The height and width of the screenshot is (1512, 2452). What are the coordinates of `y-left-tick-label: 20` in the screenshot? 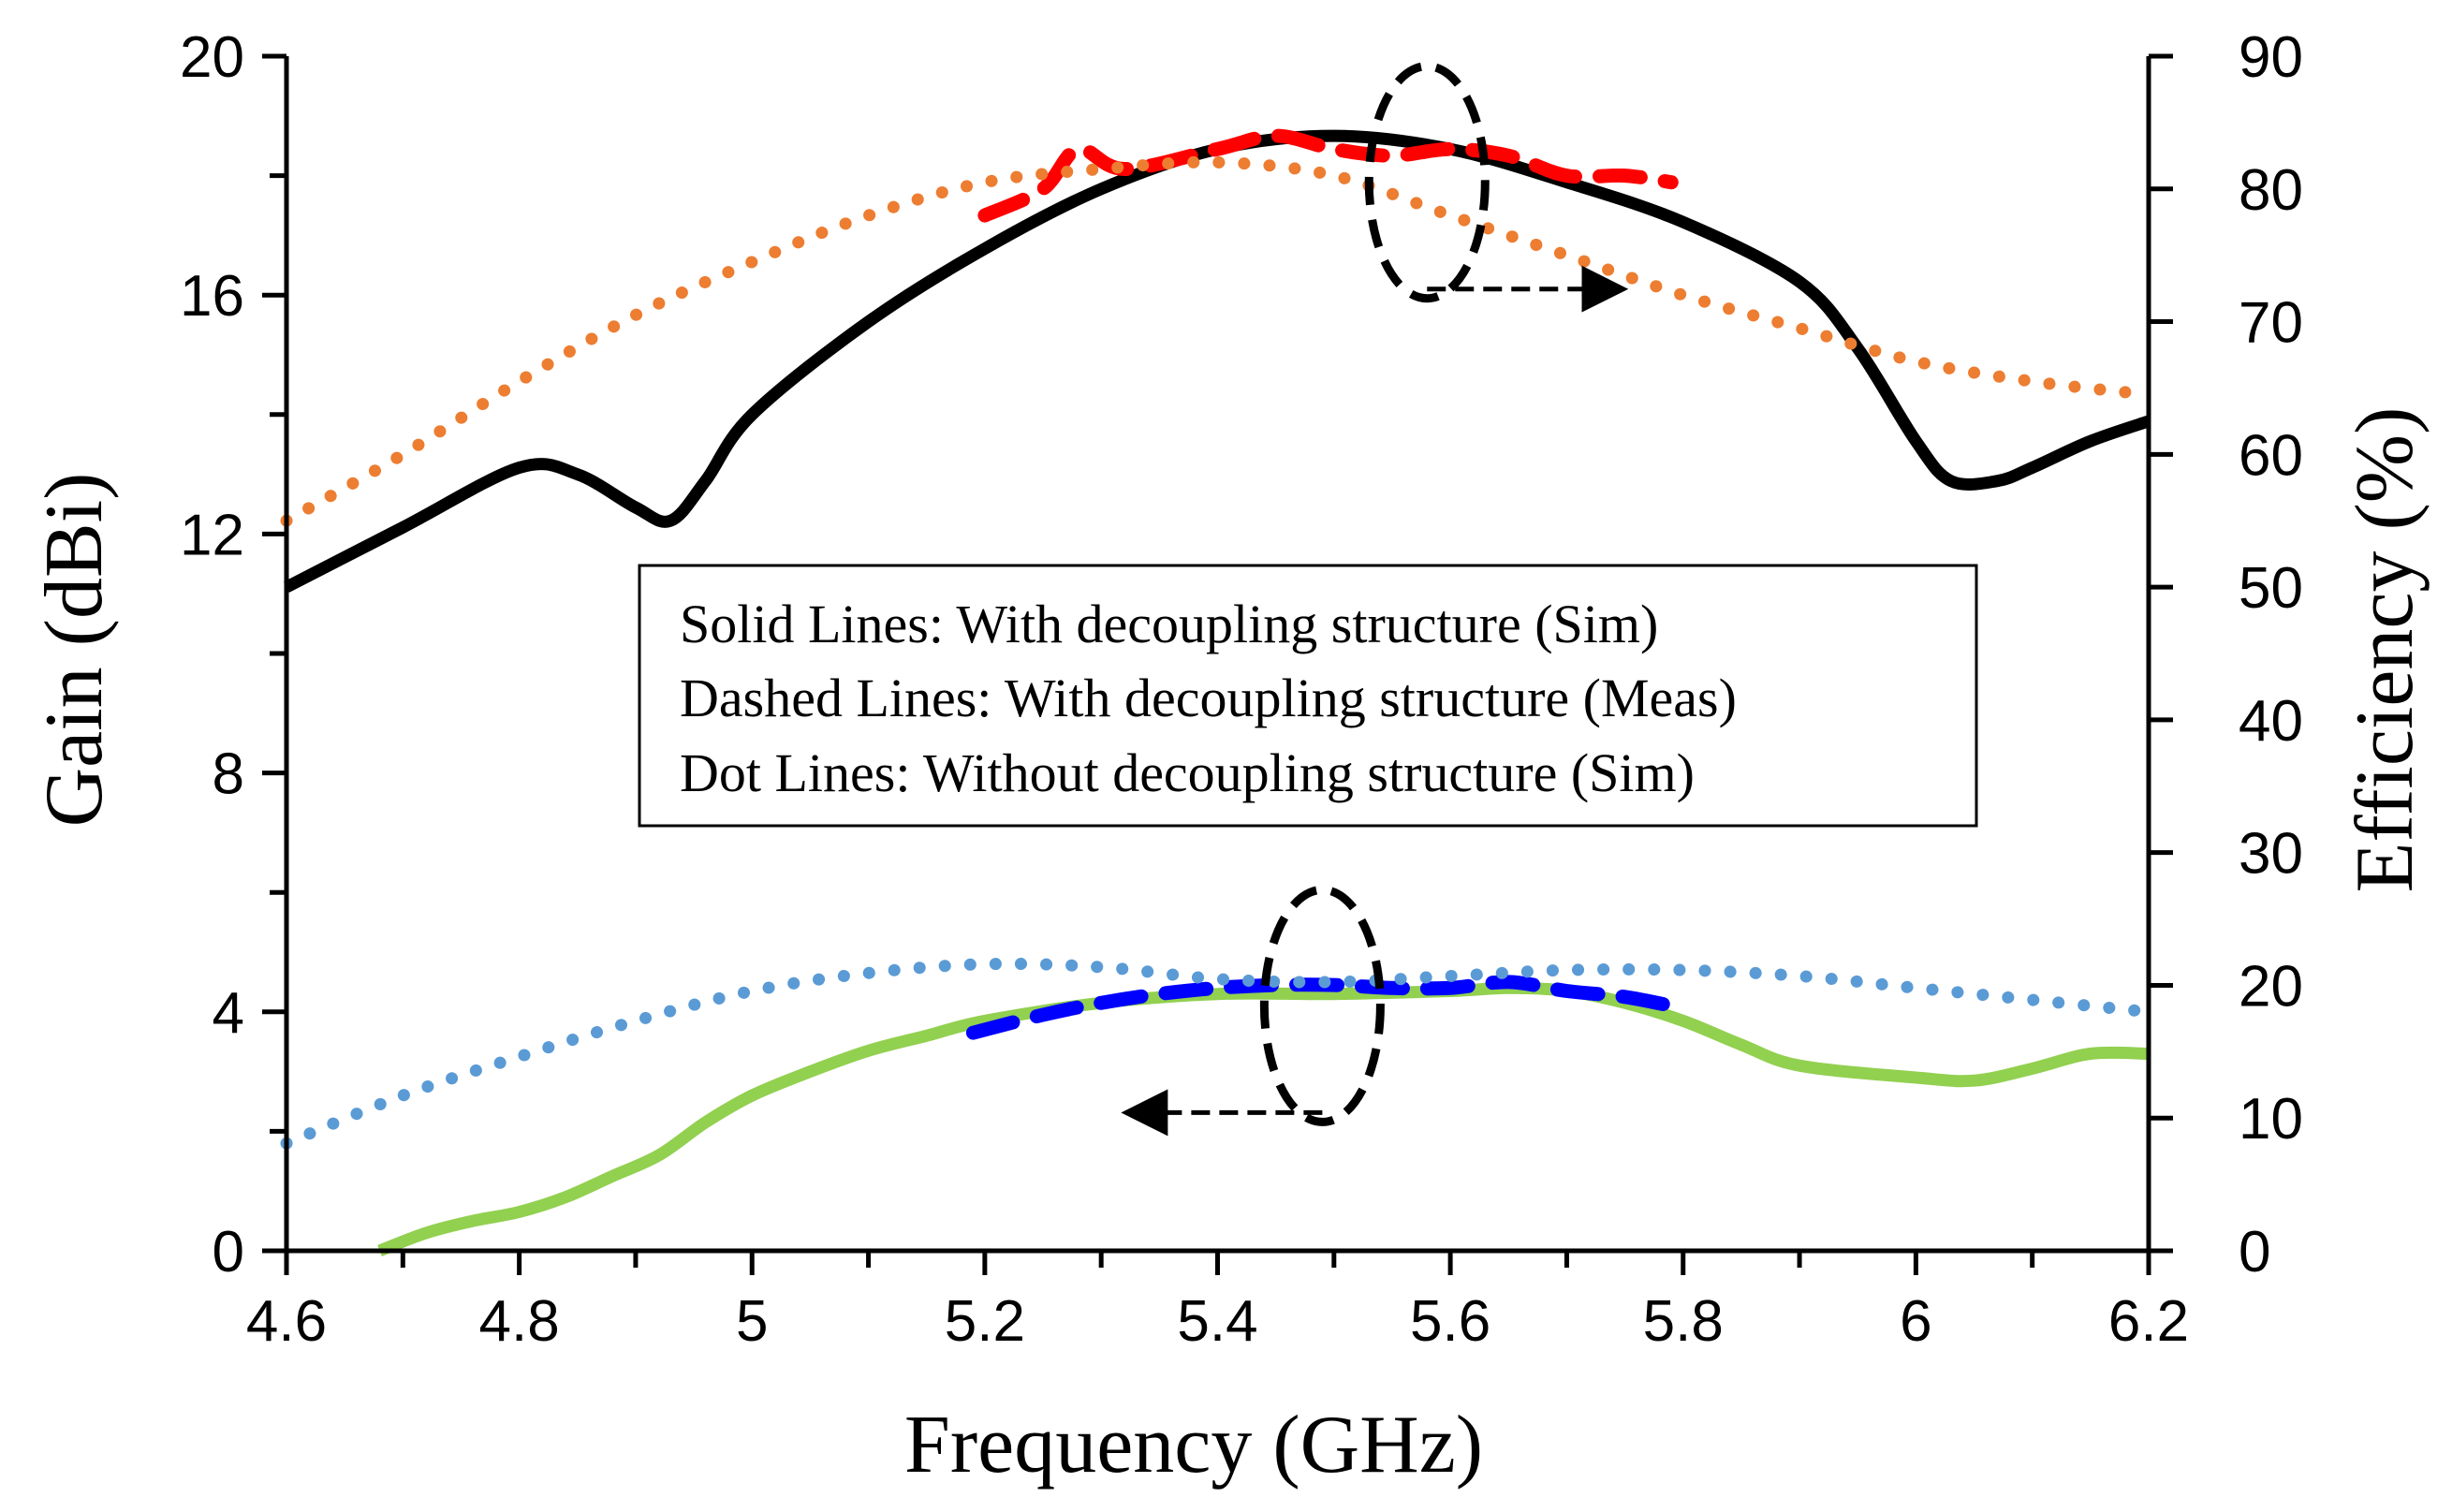 It's located at (212, 57).